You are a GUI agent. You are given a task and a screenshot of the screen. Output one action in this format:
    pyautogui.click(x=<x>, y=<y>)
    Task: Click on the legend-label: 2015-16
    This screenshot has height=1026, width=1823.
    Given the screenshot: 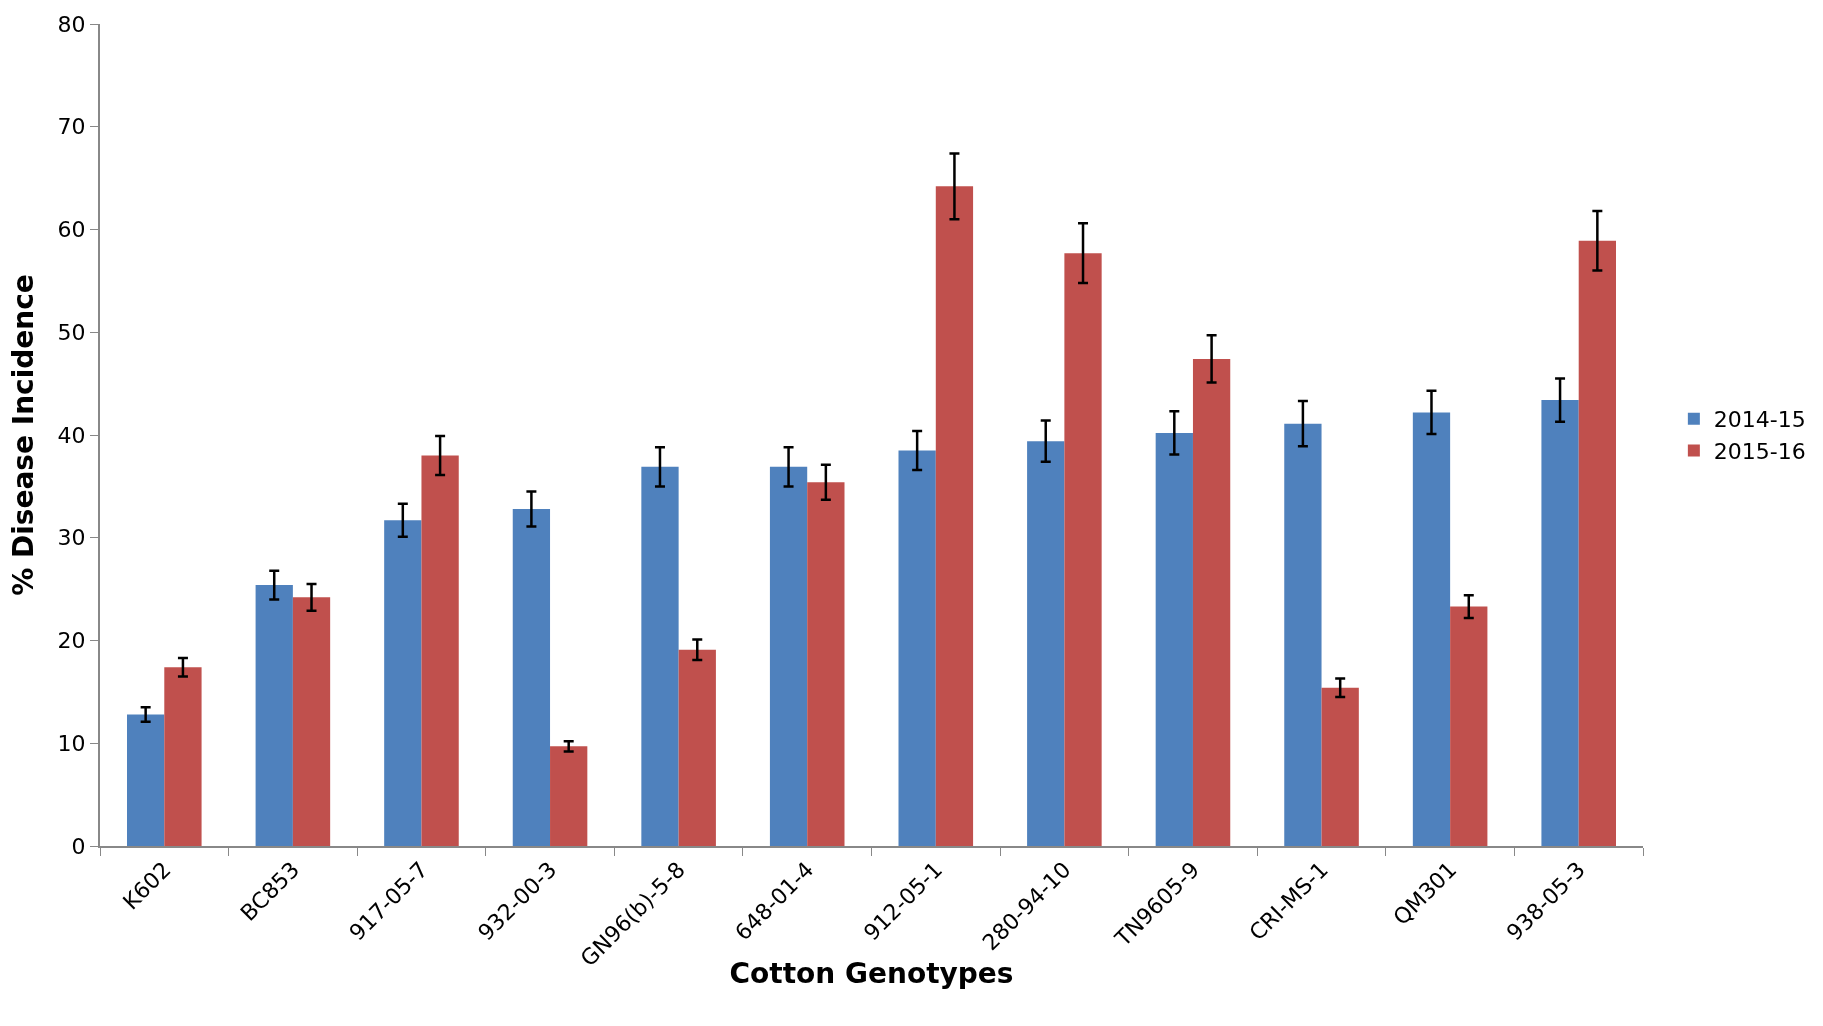 What is the action you would take?
    pyautogui.click(x=1759, y=451)
    